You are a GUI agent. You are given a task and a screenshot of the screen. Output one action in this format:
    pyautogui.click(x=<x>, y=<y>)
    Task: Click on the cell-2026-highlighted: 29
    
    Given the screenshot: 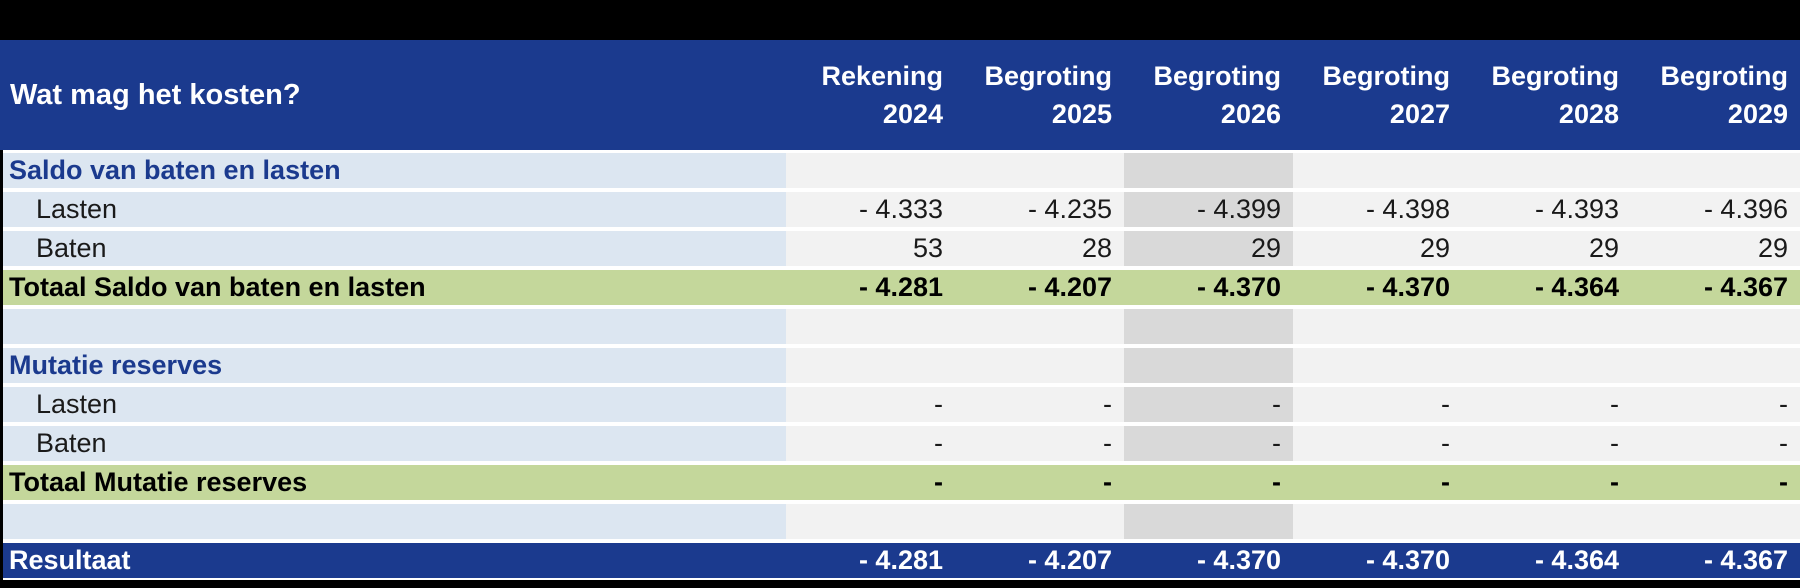 What is the action you would take?
    pyautogui.click(x=1208, y=248)
    